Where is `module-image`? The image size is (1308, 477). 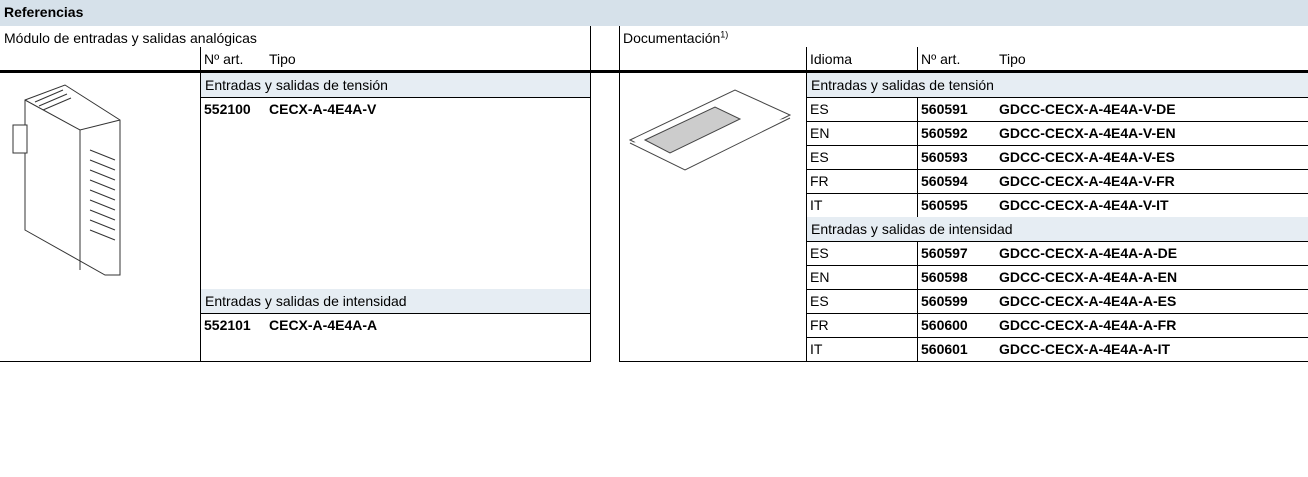 module-image is located at coordinates (66, 180).